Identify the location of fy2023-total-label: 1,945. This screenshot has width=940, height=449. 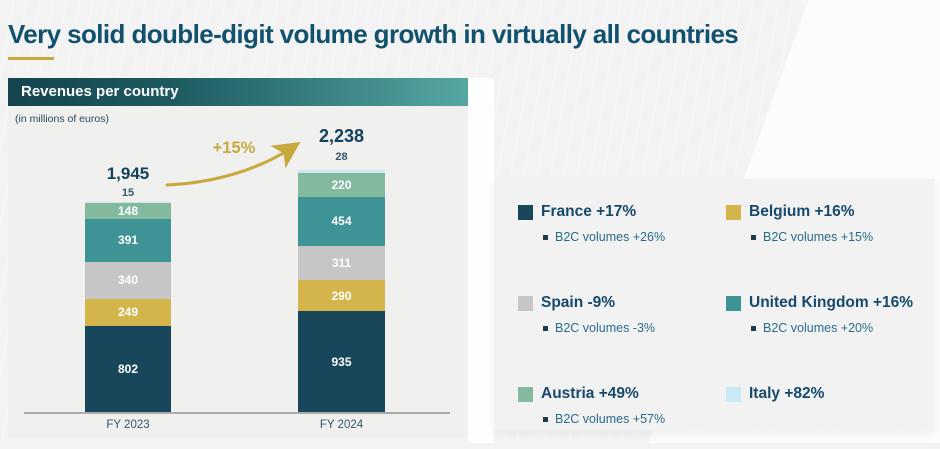
(128, 173).